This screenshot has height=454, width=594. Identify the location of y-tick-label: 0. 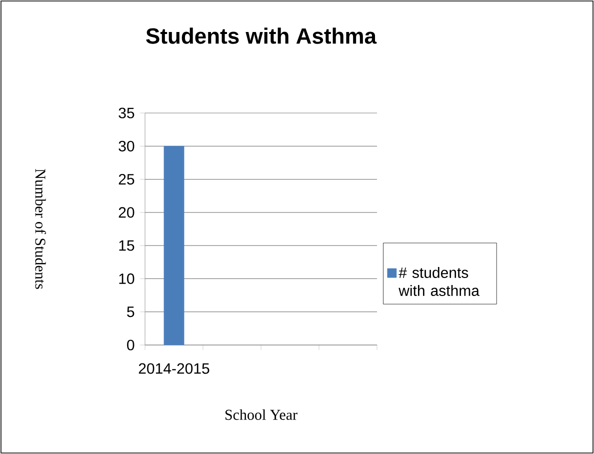
(130, 345).